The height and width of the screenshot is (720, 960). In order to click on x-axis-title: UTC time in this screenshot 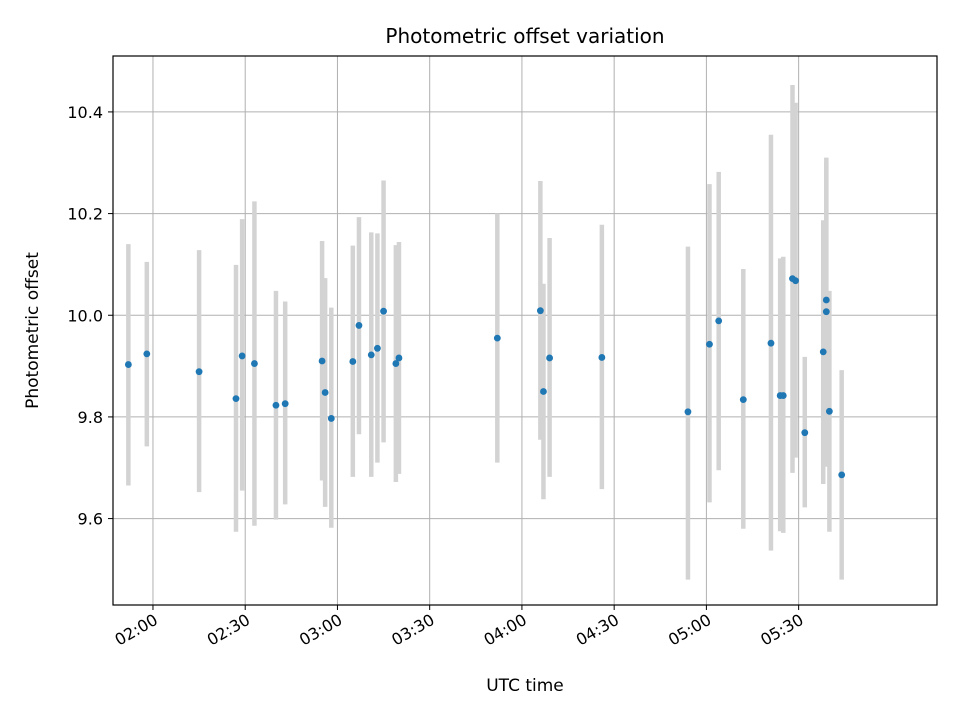, I will do `click(525, 686)`.